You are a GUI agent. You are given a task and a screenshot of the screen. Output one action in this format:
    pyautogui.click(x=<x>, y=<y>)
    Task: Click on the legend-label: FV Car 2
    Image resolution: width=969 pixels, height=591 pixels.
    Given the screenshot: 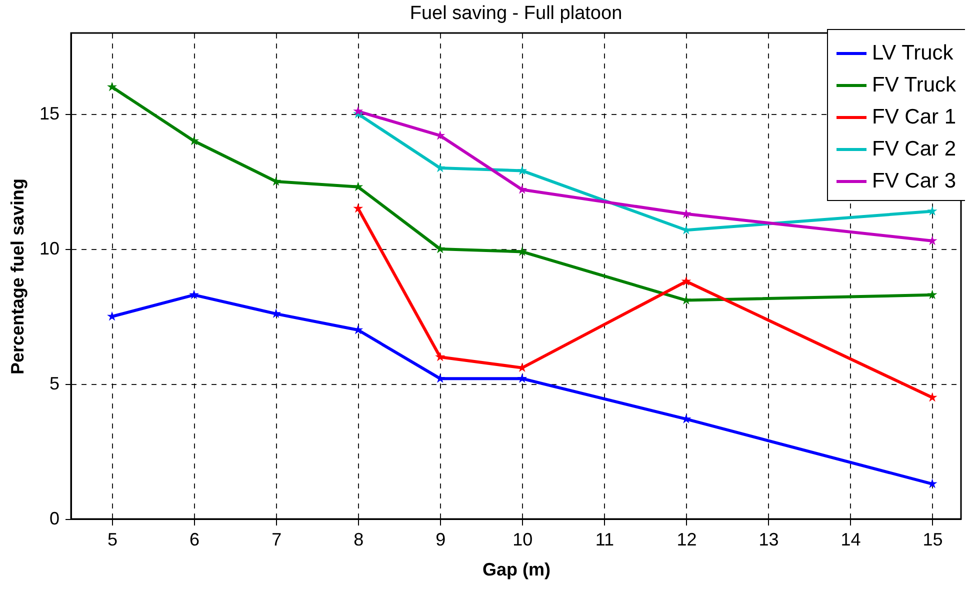 What is the action you would take?
    pyautogui.click(x=914, y=149)
    